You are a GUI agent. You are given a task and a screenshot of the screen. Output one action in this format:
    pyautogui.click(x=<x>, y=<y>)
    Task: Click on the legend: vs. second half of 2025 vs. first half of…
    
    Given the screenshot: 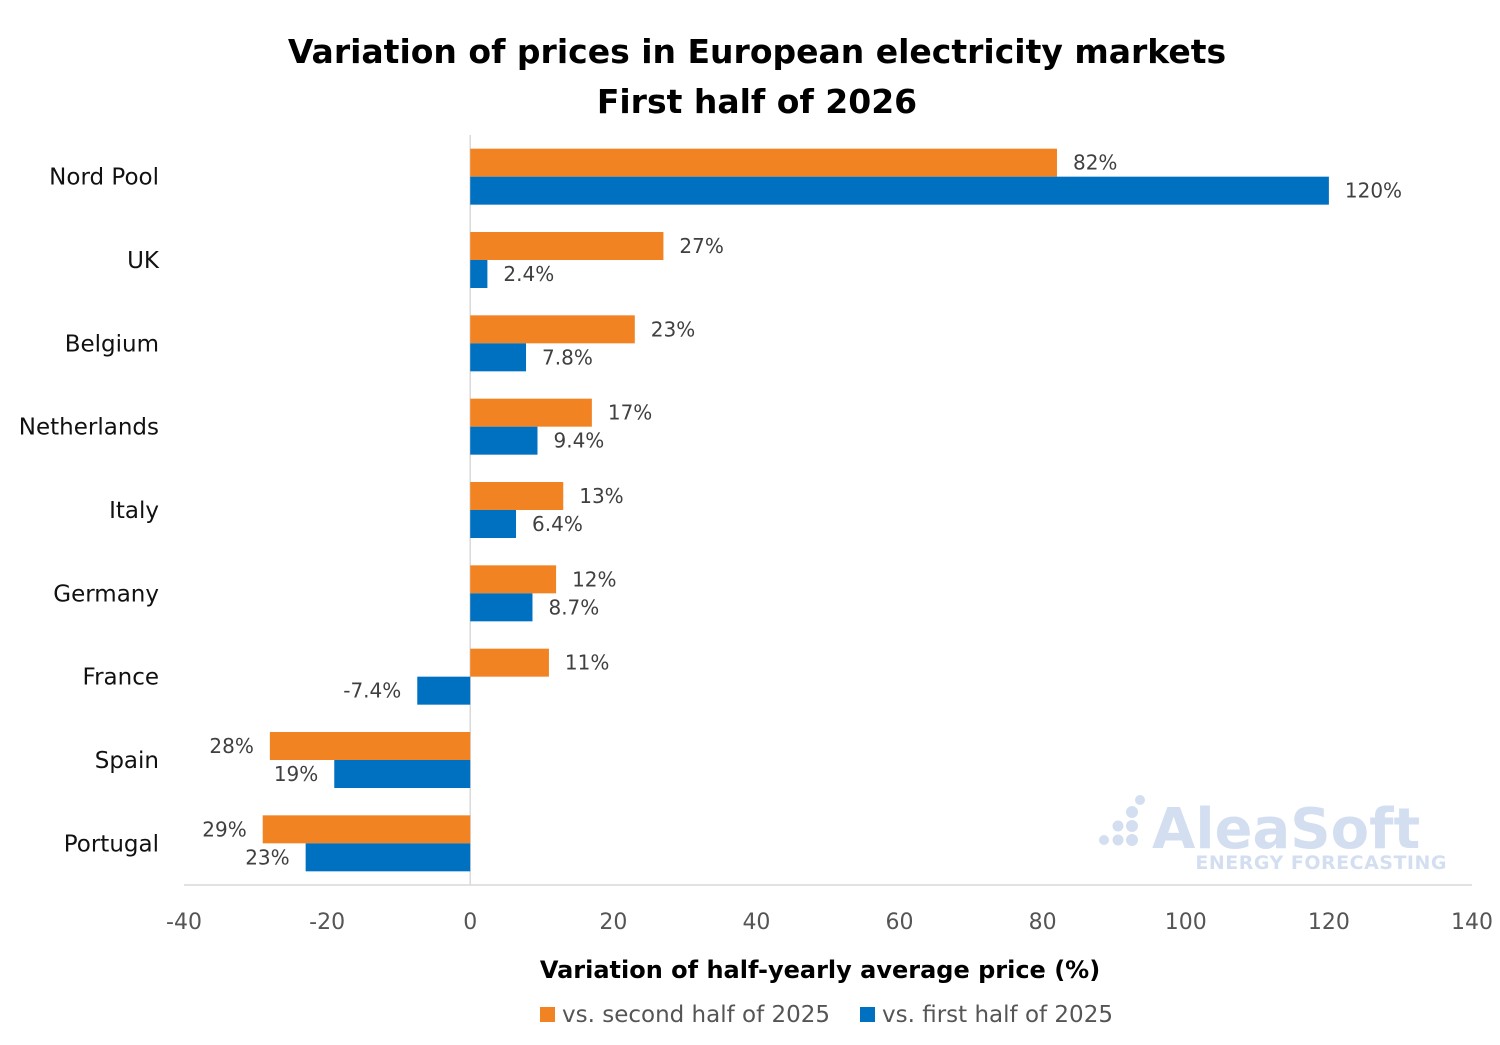 What is the action you would take?
    pyautogui.click(x=826, y=1015)
    